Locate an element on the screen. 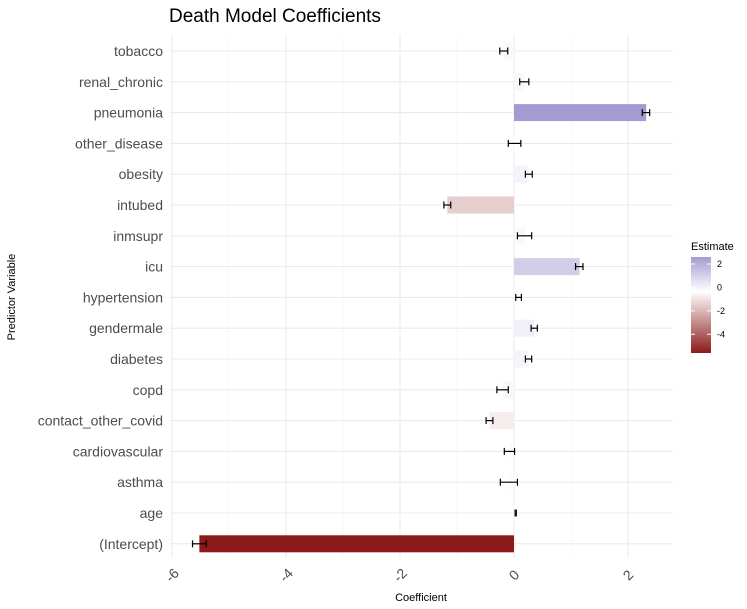 Image resolution: width=747 pixels, height=609 pixels. bar-pneumonia is located at coordinates (580, 113).